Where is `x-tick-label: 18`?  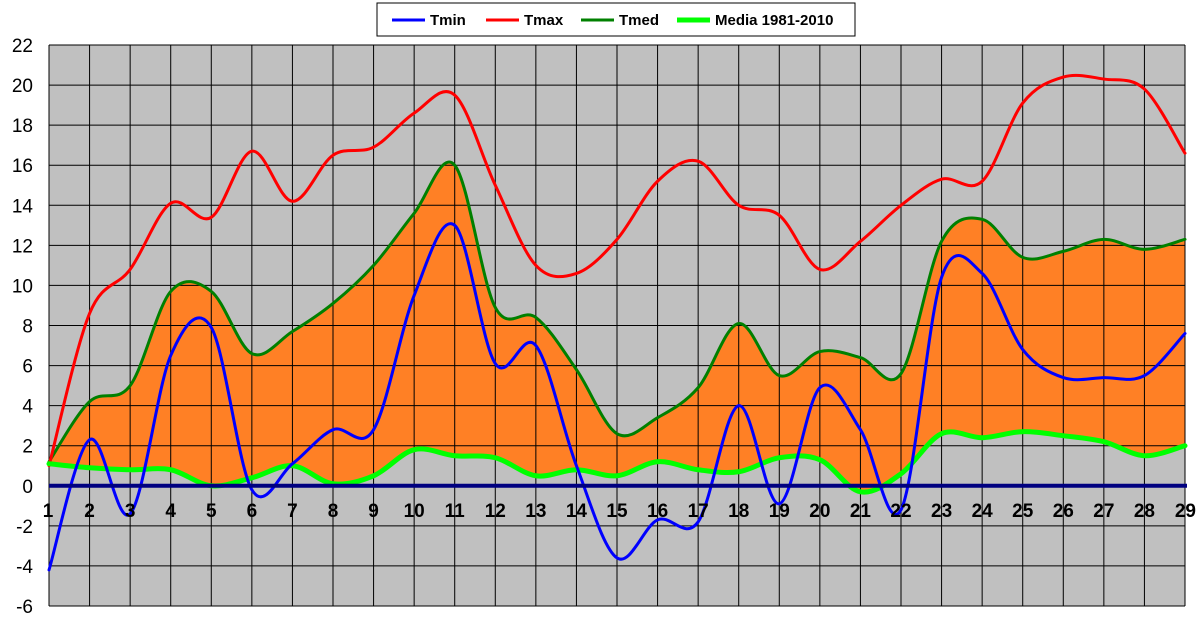 x-tick-label: 18 is located at coordinates (738, 511).